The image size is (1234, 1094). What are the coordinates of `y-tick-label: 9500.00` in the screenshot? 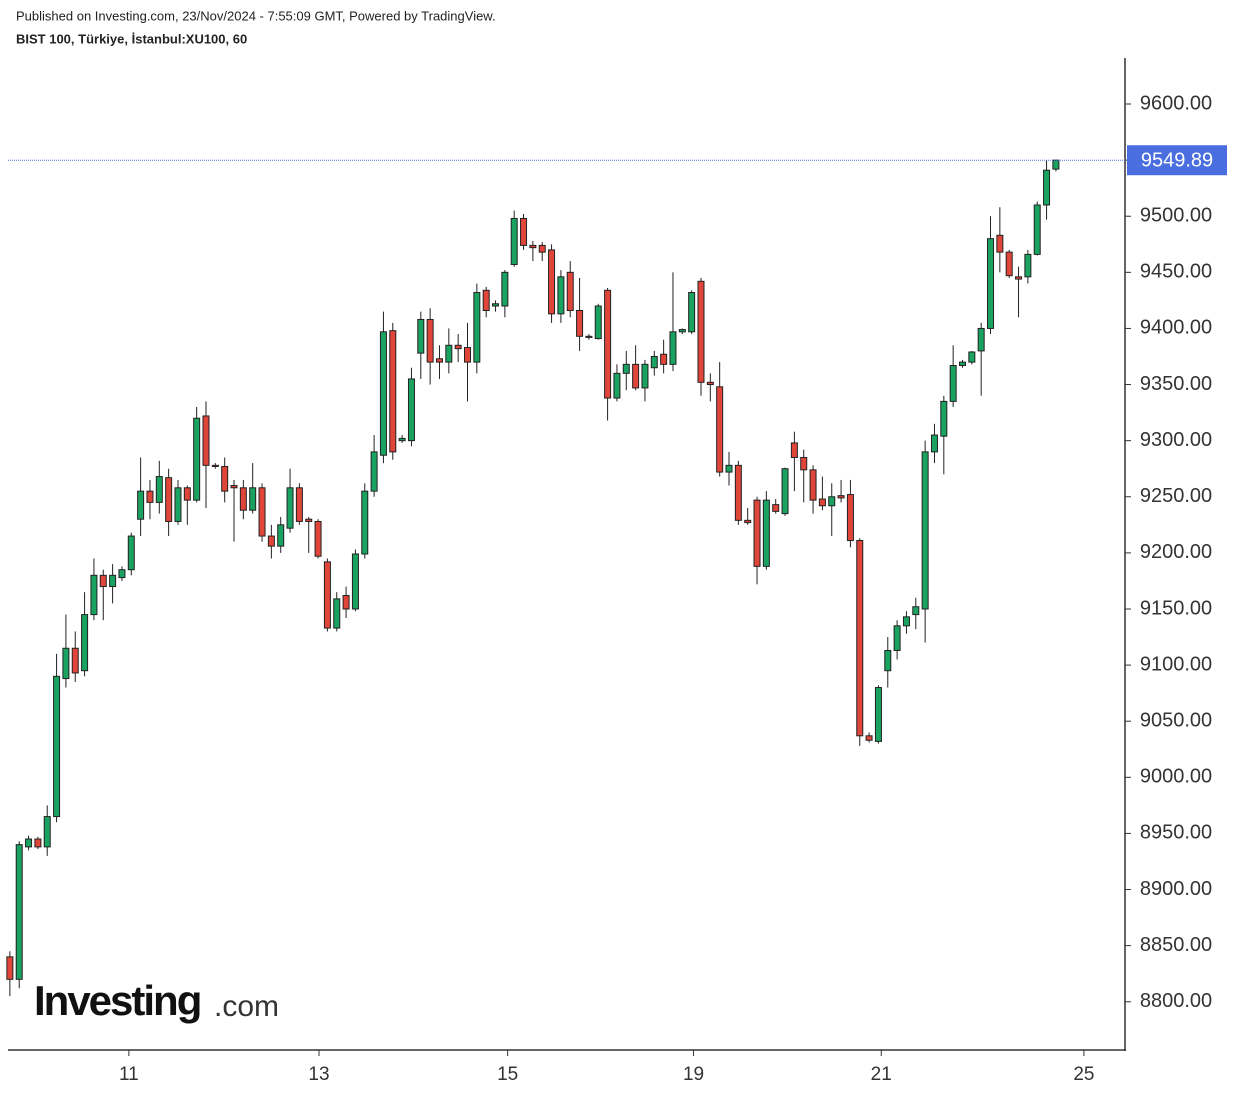 It's located at (1176, 216).